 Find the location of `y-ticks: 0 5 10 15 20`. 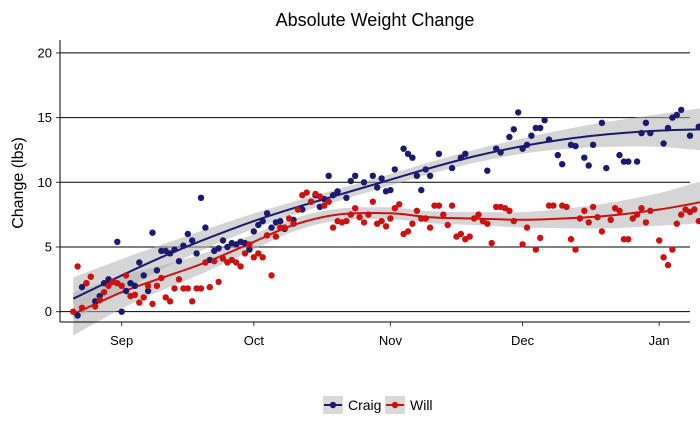

y-ticks: 0 5 10 15 20 is located at coordinates (49, 182).